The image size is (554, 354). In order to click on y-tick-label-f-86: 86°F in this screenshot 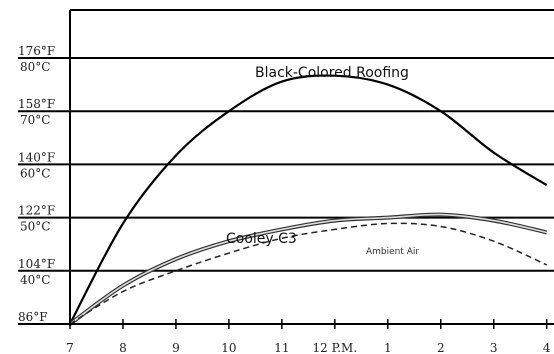, I will do `click(33, 317)`.